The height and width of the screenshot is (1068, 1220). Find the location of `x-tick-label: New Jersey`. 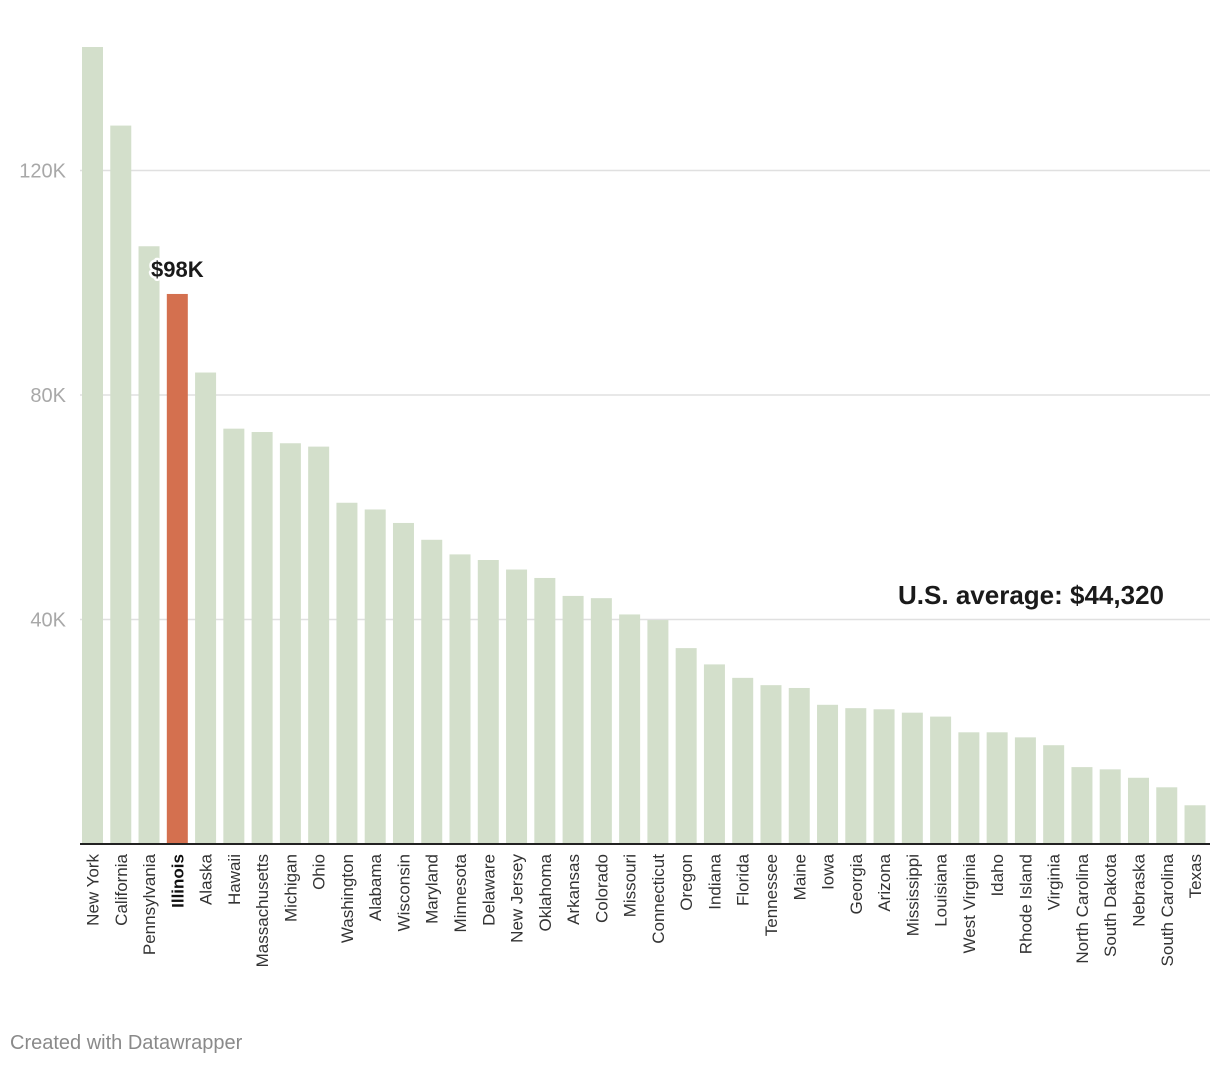

x-tick-label: New Jersey is located at coordinates (517, 898).